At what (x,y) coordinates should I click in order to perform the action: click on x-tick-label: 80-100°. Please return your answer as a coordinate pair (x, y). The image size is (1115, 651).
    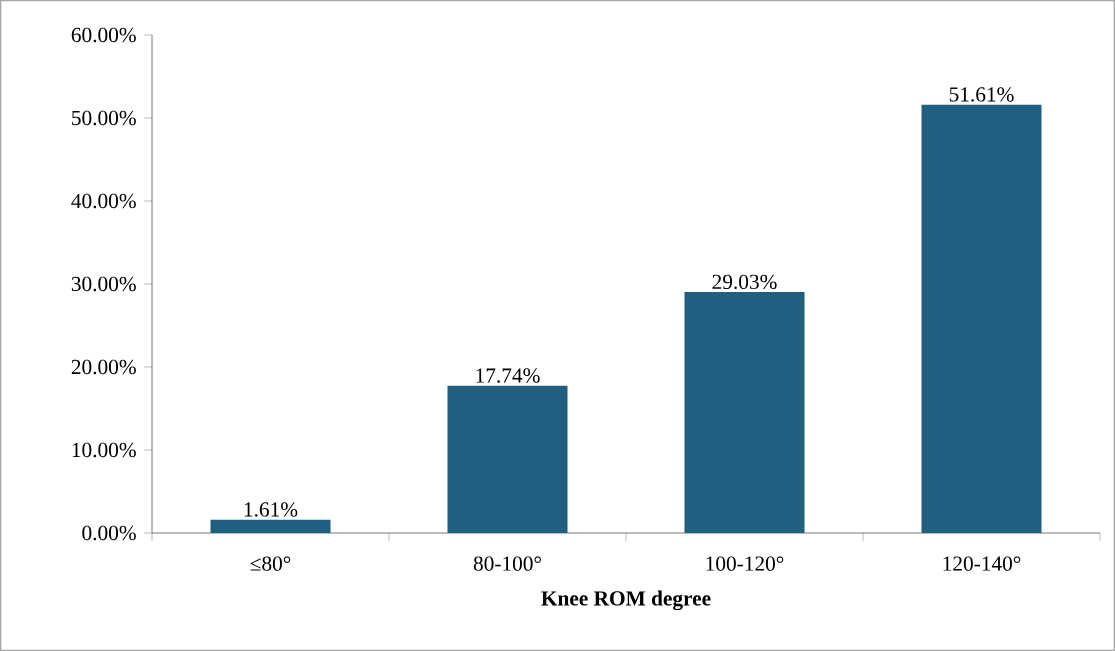
    Looking at the image, I should click on (507, 563).